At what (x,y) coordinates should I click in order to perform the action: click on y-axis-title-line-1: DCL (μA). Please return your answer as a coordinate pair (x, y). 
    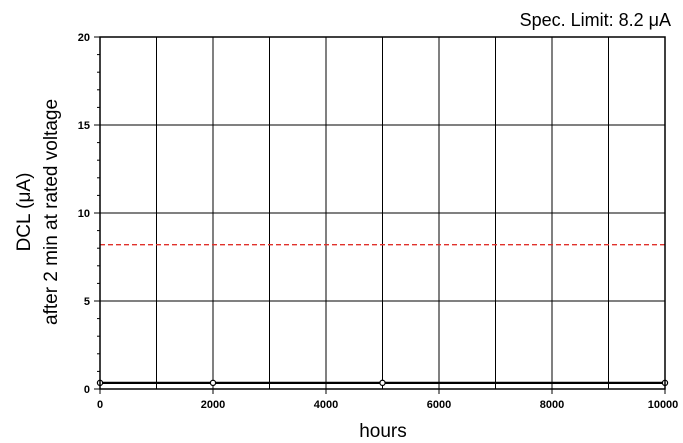
    Looking at the image, I should click on (24, 212).